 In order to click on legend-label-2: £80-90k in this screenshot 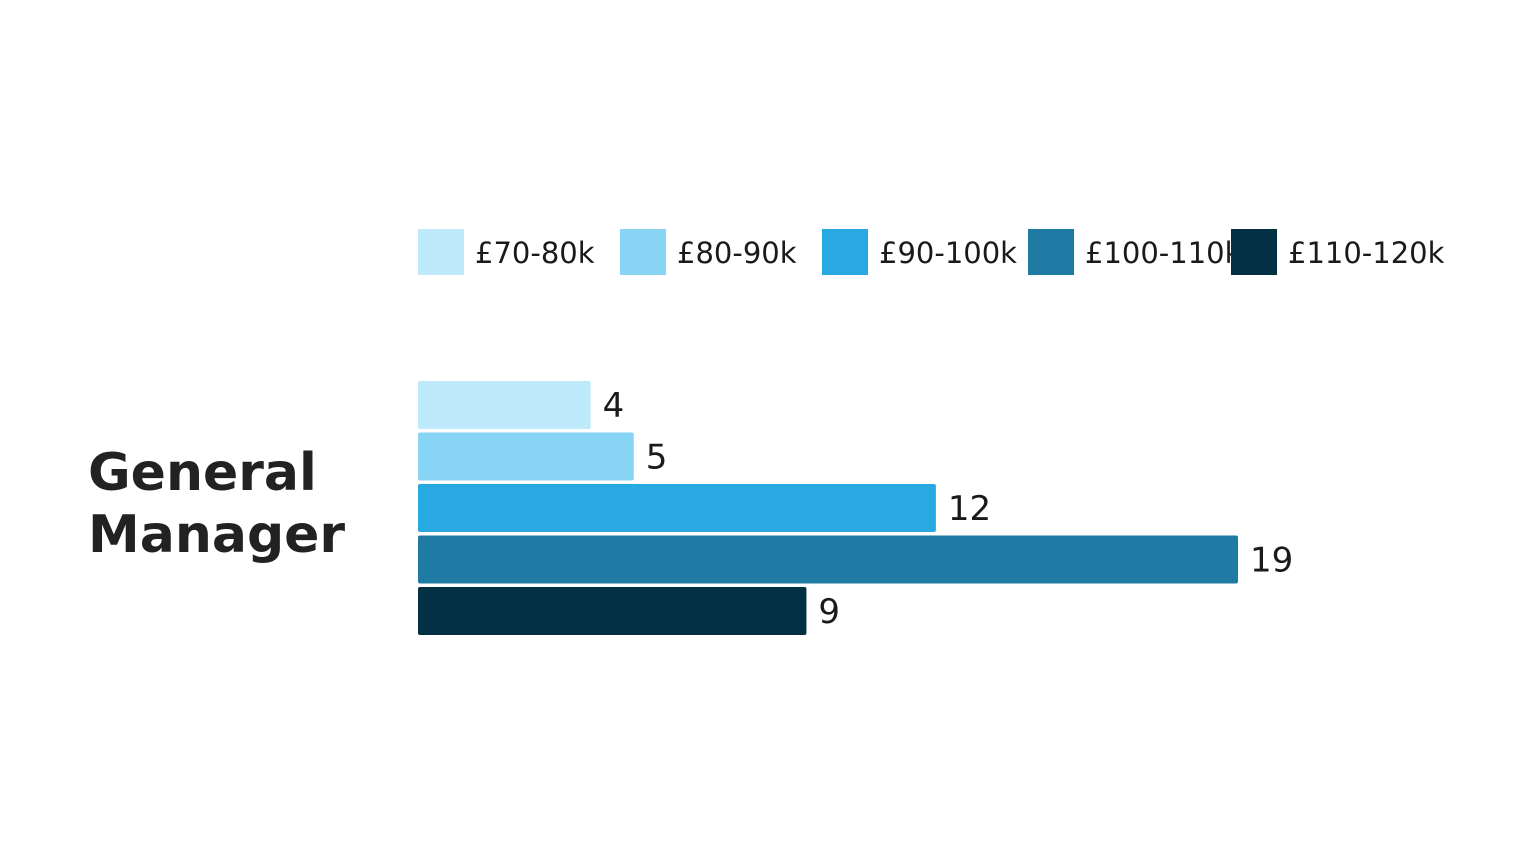, I will do `click(737, 253)`.